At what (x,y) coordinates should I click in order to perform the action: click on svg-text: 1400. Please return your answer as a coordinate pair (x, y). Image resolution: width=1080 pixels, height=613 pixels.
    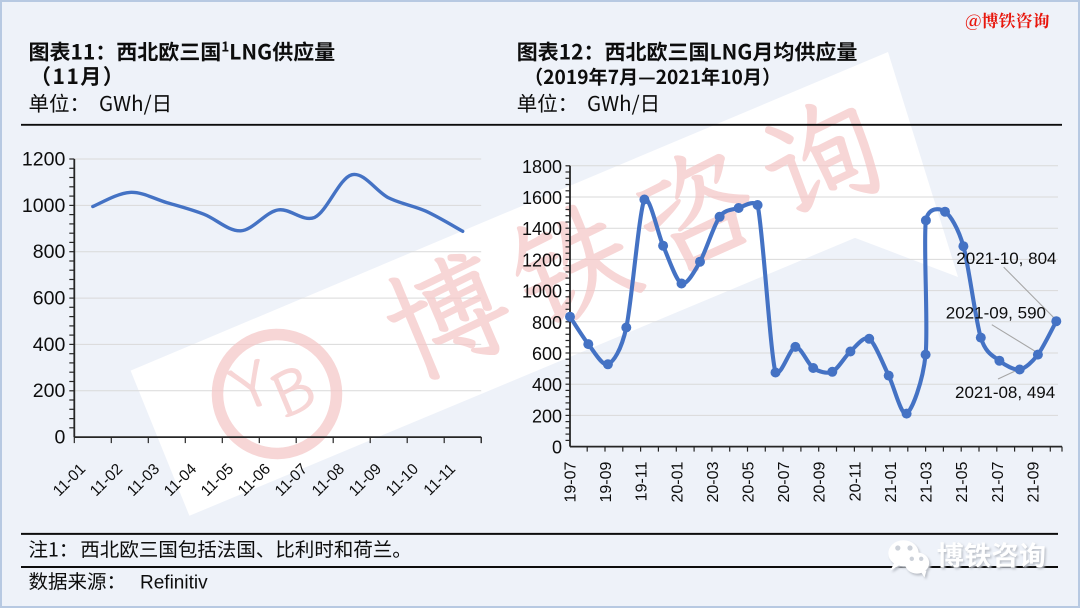
    Looking at the image, I should click on (542, 229).